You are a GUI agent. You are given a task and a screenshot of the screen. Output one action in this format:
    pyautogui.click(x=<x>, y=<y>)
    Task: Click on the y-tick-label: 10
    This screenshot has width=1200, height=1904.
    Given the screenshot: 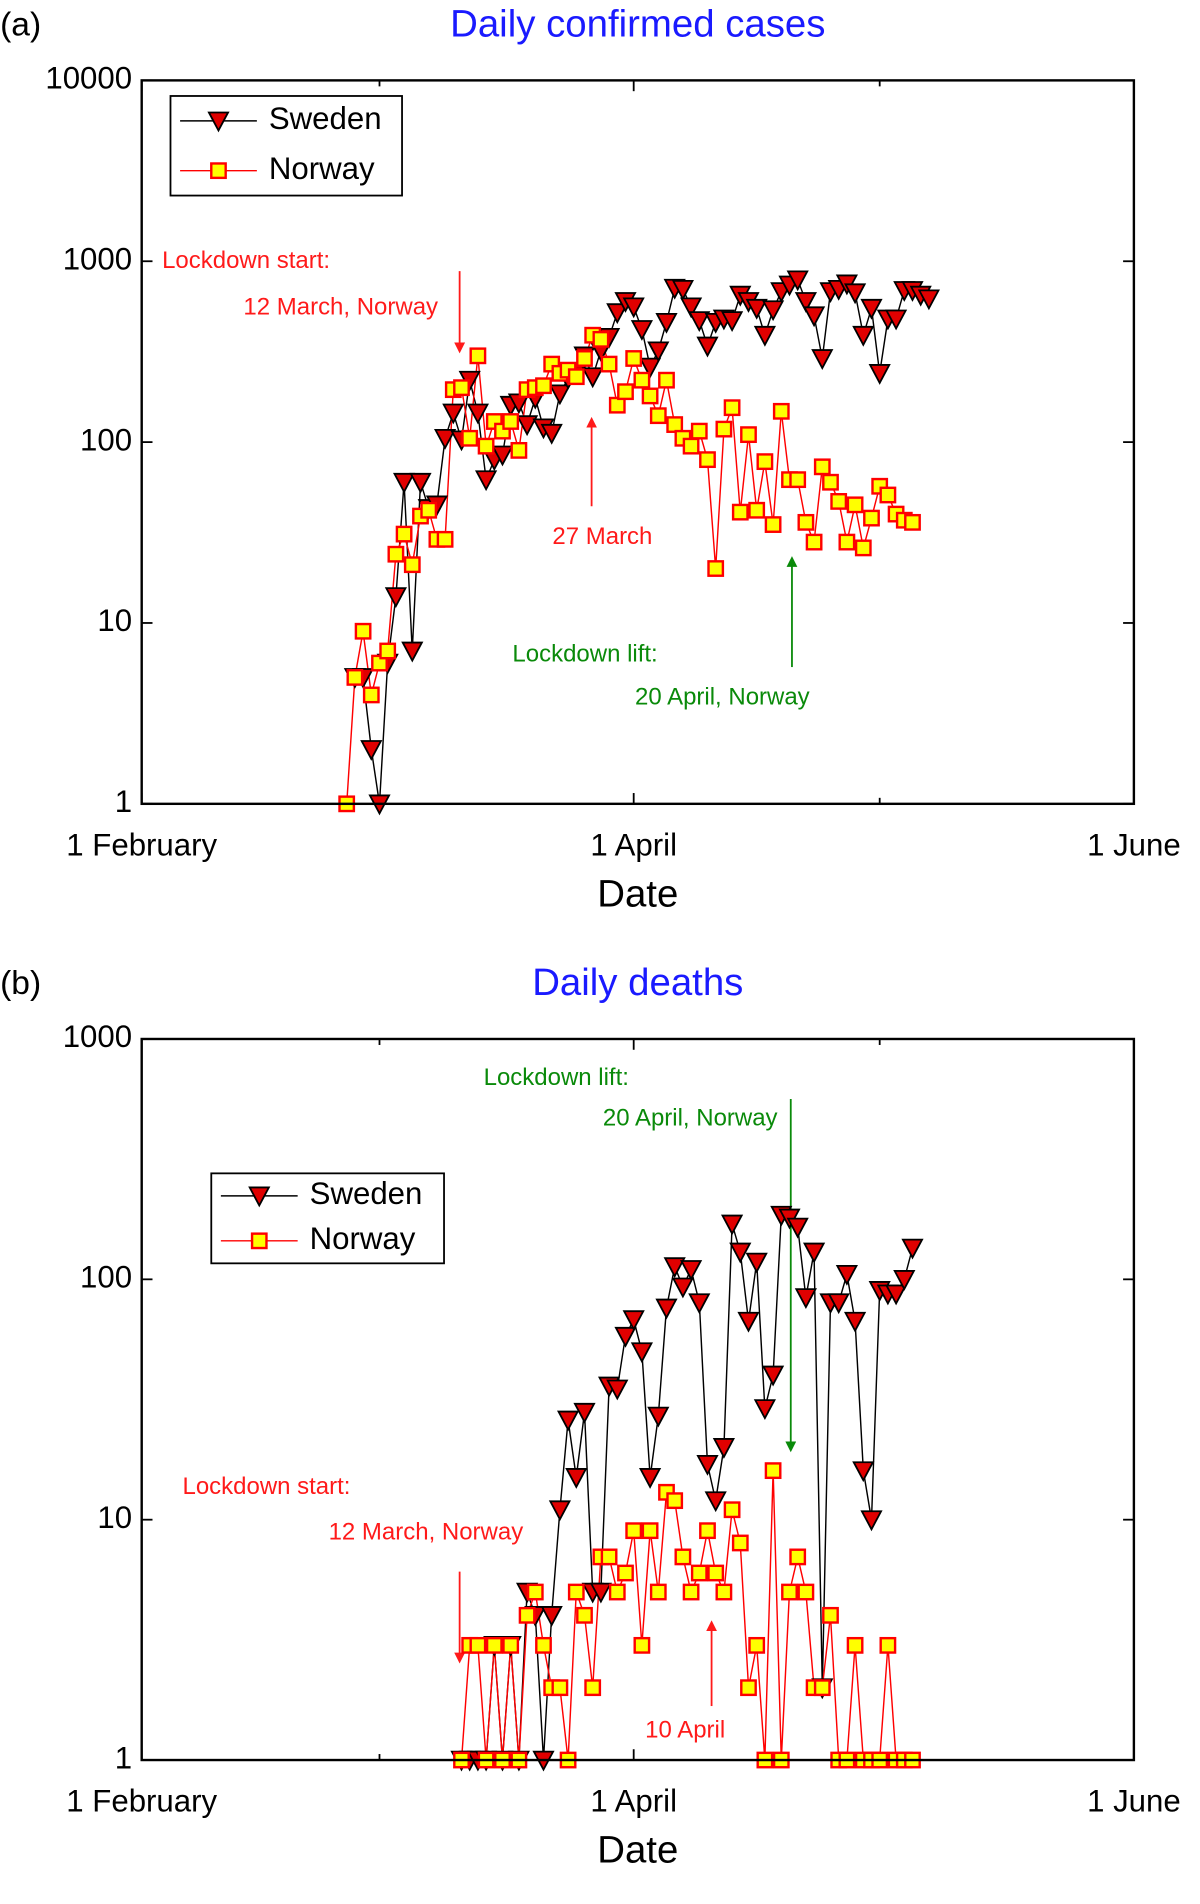 What is the action you would take?
    pyautogui.click(x=114, y=1517)
    